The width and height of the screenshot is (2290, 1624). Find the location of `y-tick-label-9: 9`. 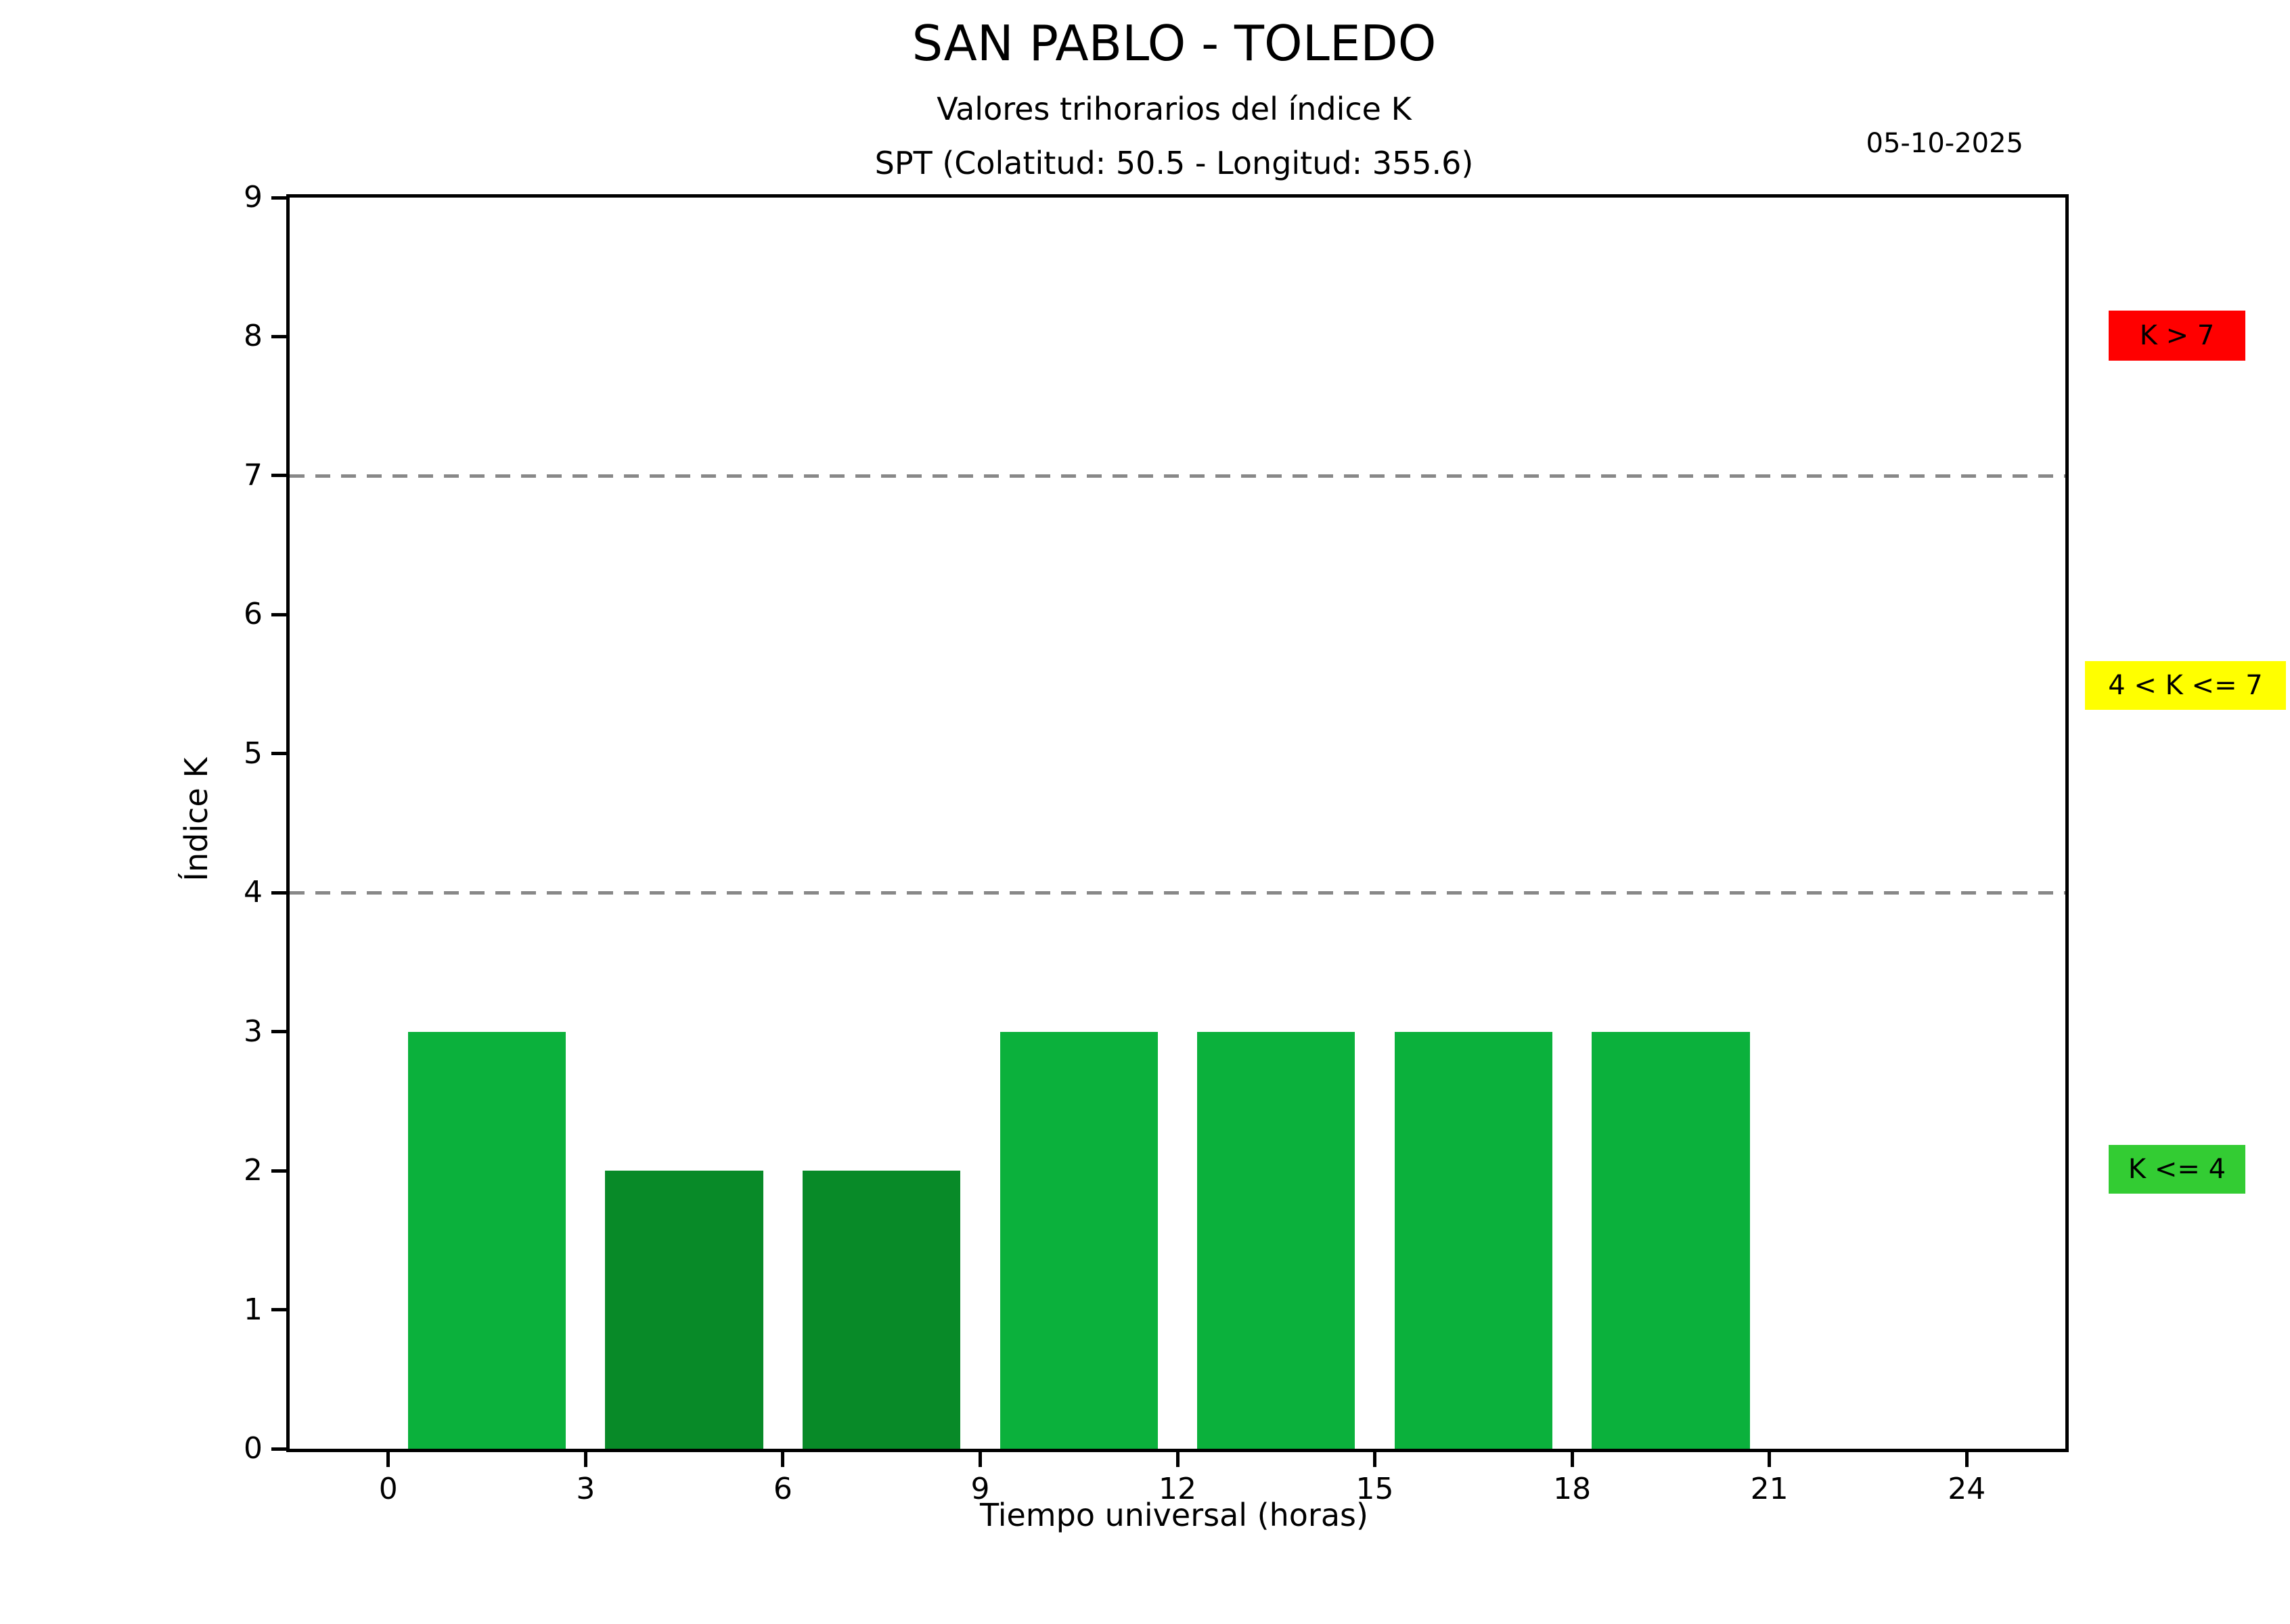

y-tick-label-9: 9 is located at coordinates (253, 197).